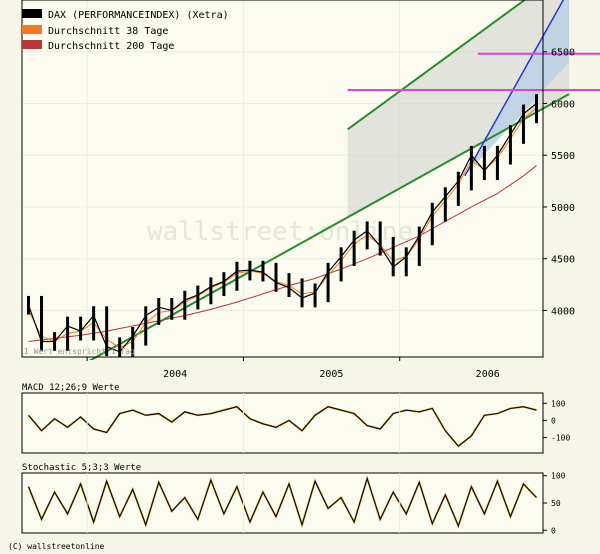 Image resolution: width=600 pixels, height=554 pixels. Describe the element at coordinates (563, 53) in the screenshot. I see `y-tick-label: 6500` at that location.